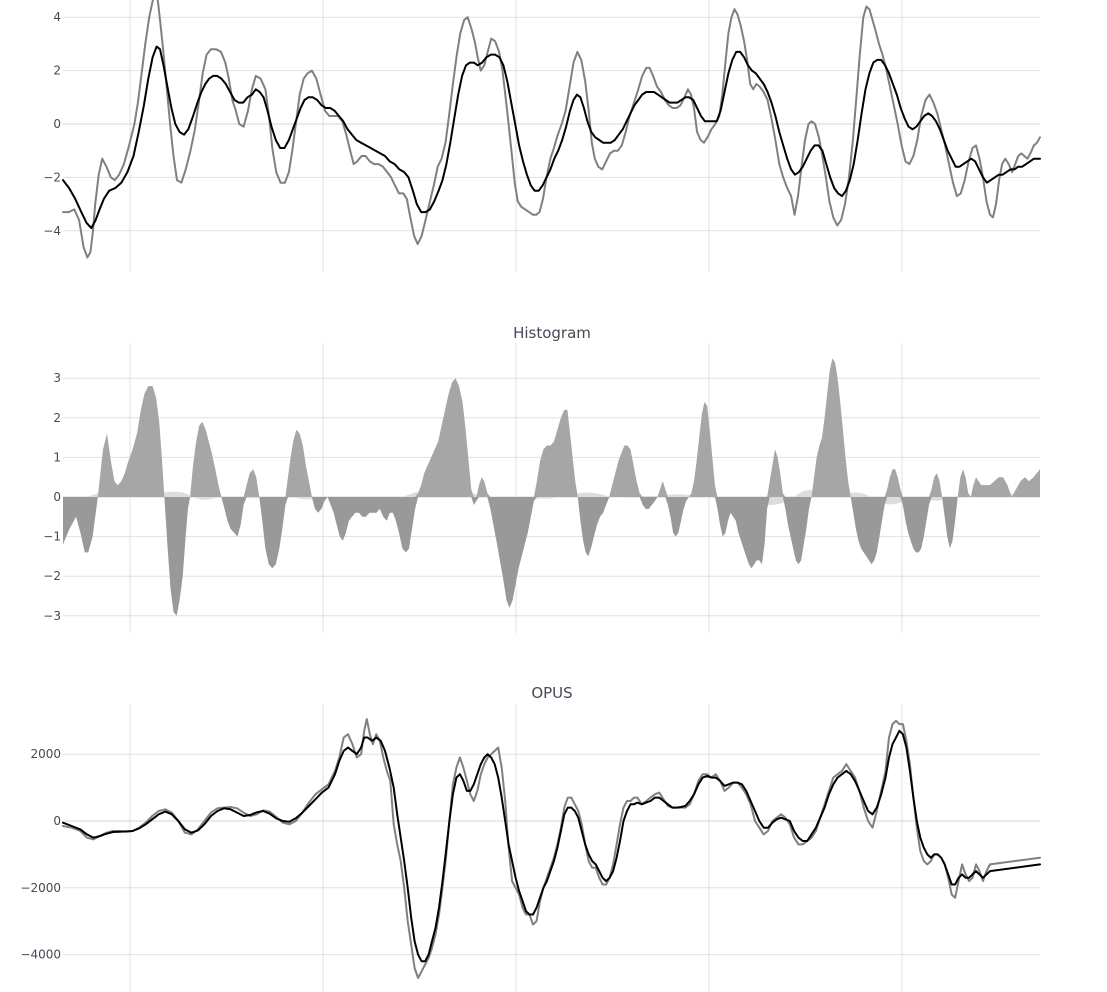 Image resolution: width=1107 pixels, height=992 pixels. Describe the element at coordinates (551, 556) in the screenshot. I see `histogram-negative-area` at that location.